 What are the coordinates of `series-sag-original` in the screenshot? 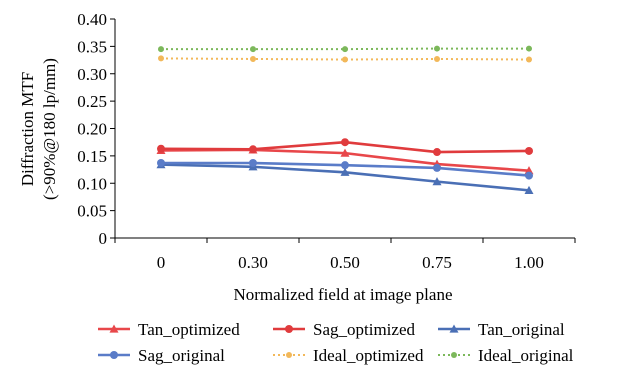 It's located at (345, 169).